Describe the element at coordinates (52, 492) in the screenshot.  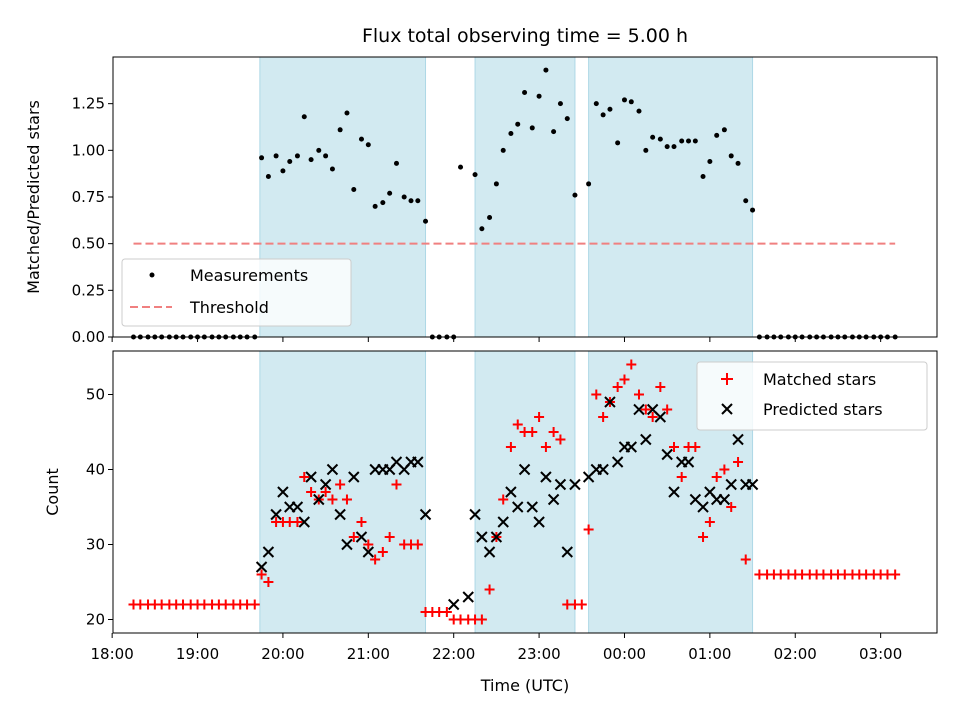
I see `bottom-y-axis-label: Count` at that location.